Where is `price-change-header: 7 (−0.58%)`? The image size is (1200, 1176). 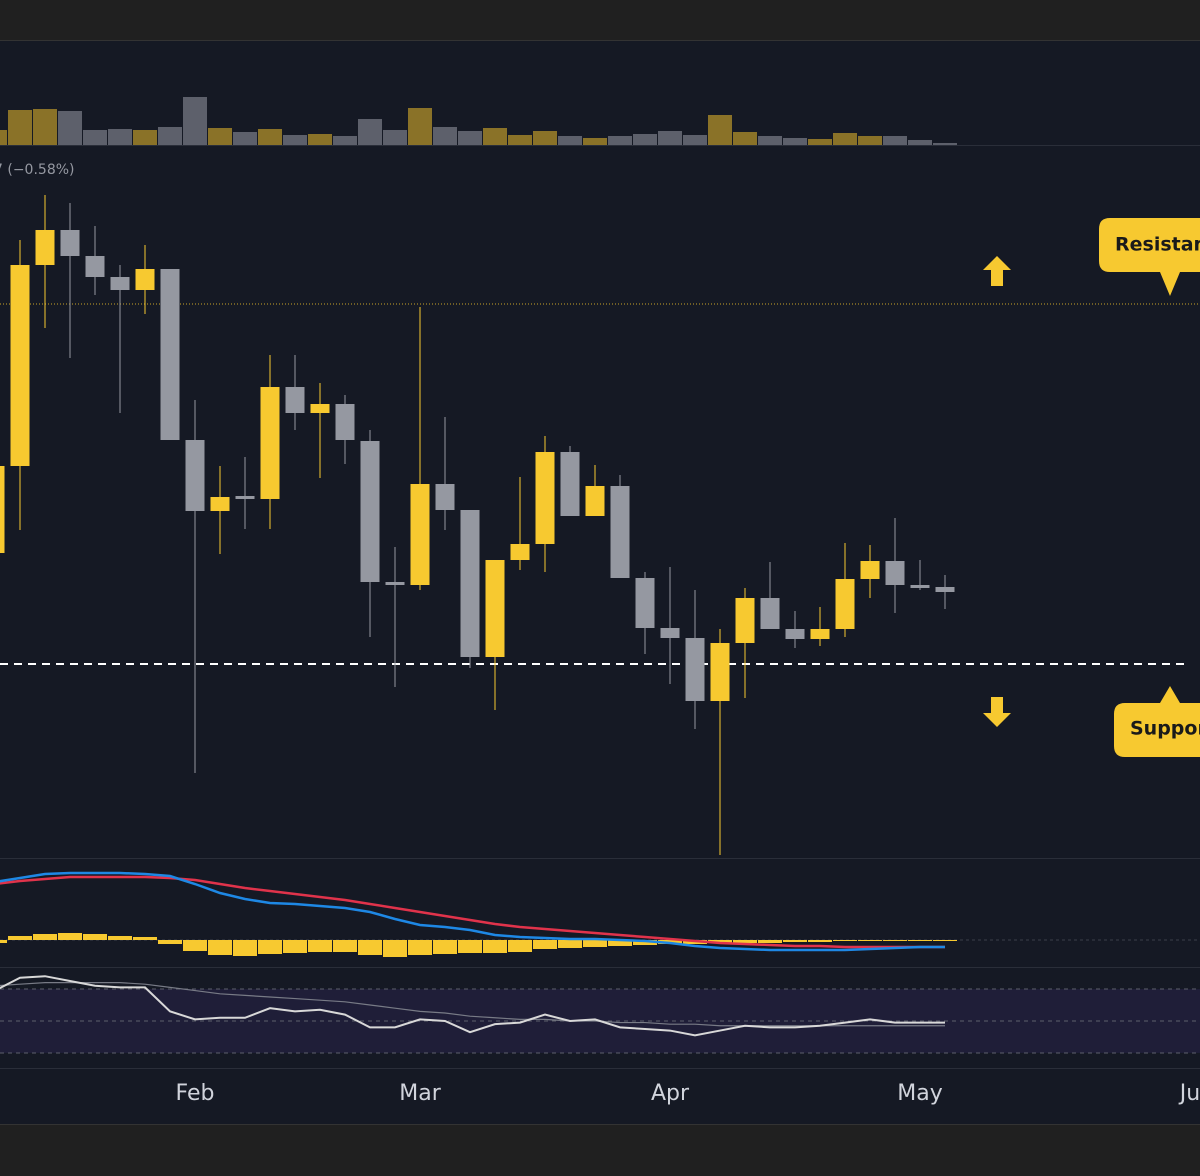 price-change-header: 7 (−0.58%) is located at coordinates (37, 170).